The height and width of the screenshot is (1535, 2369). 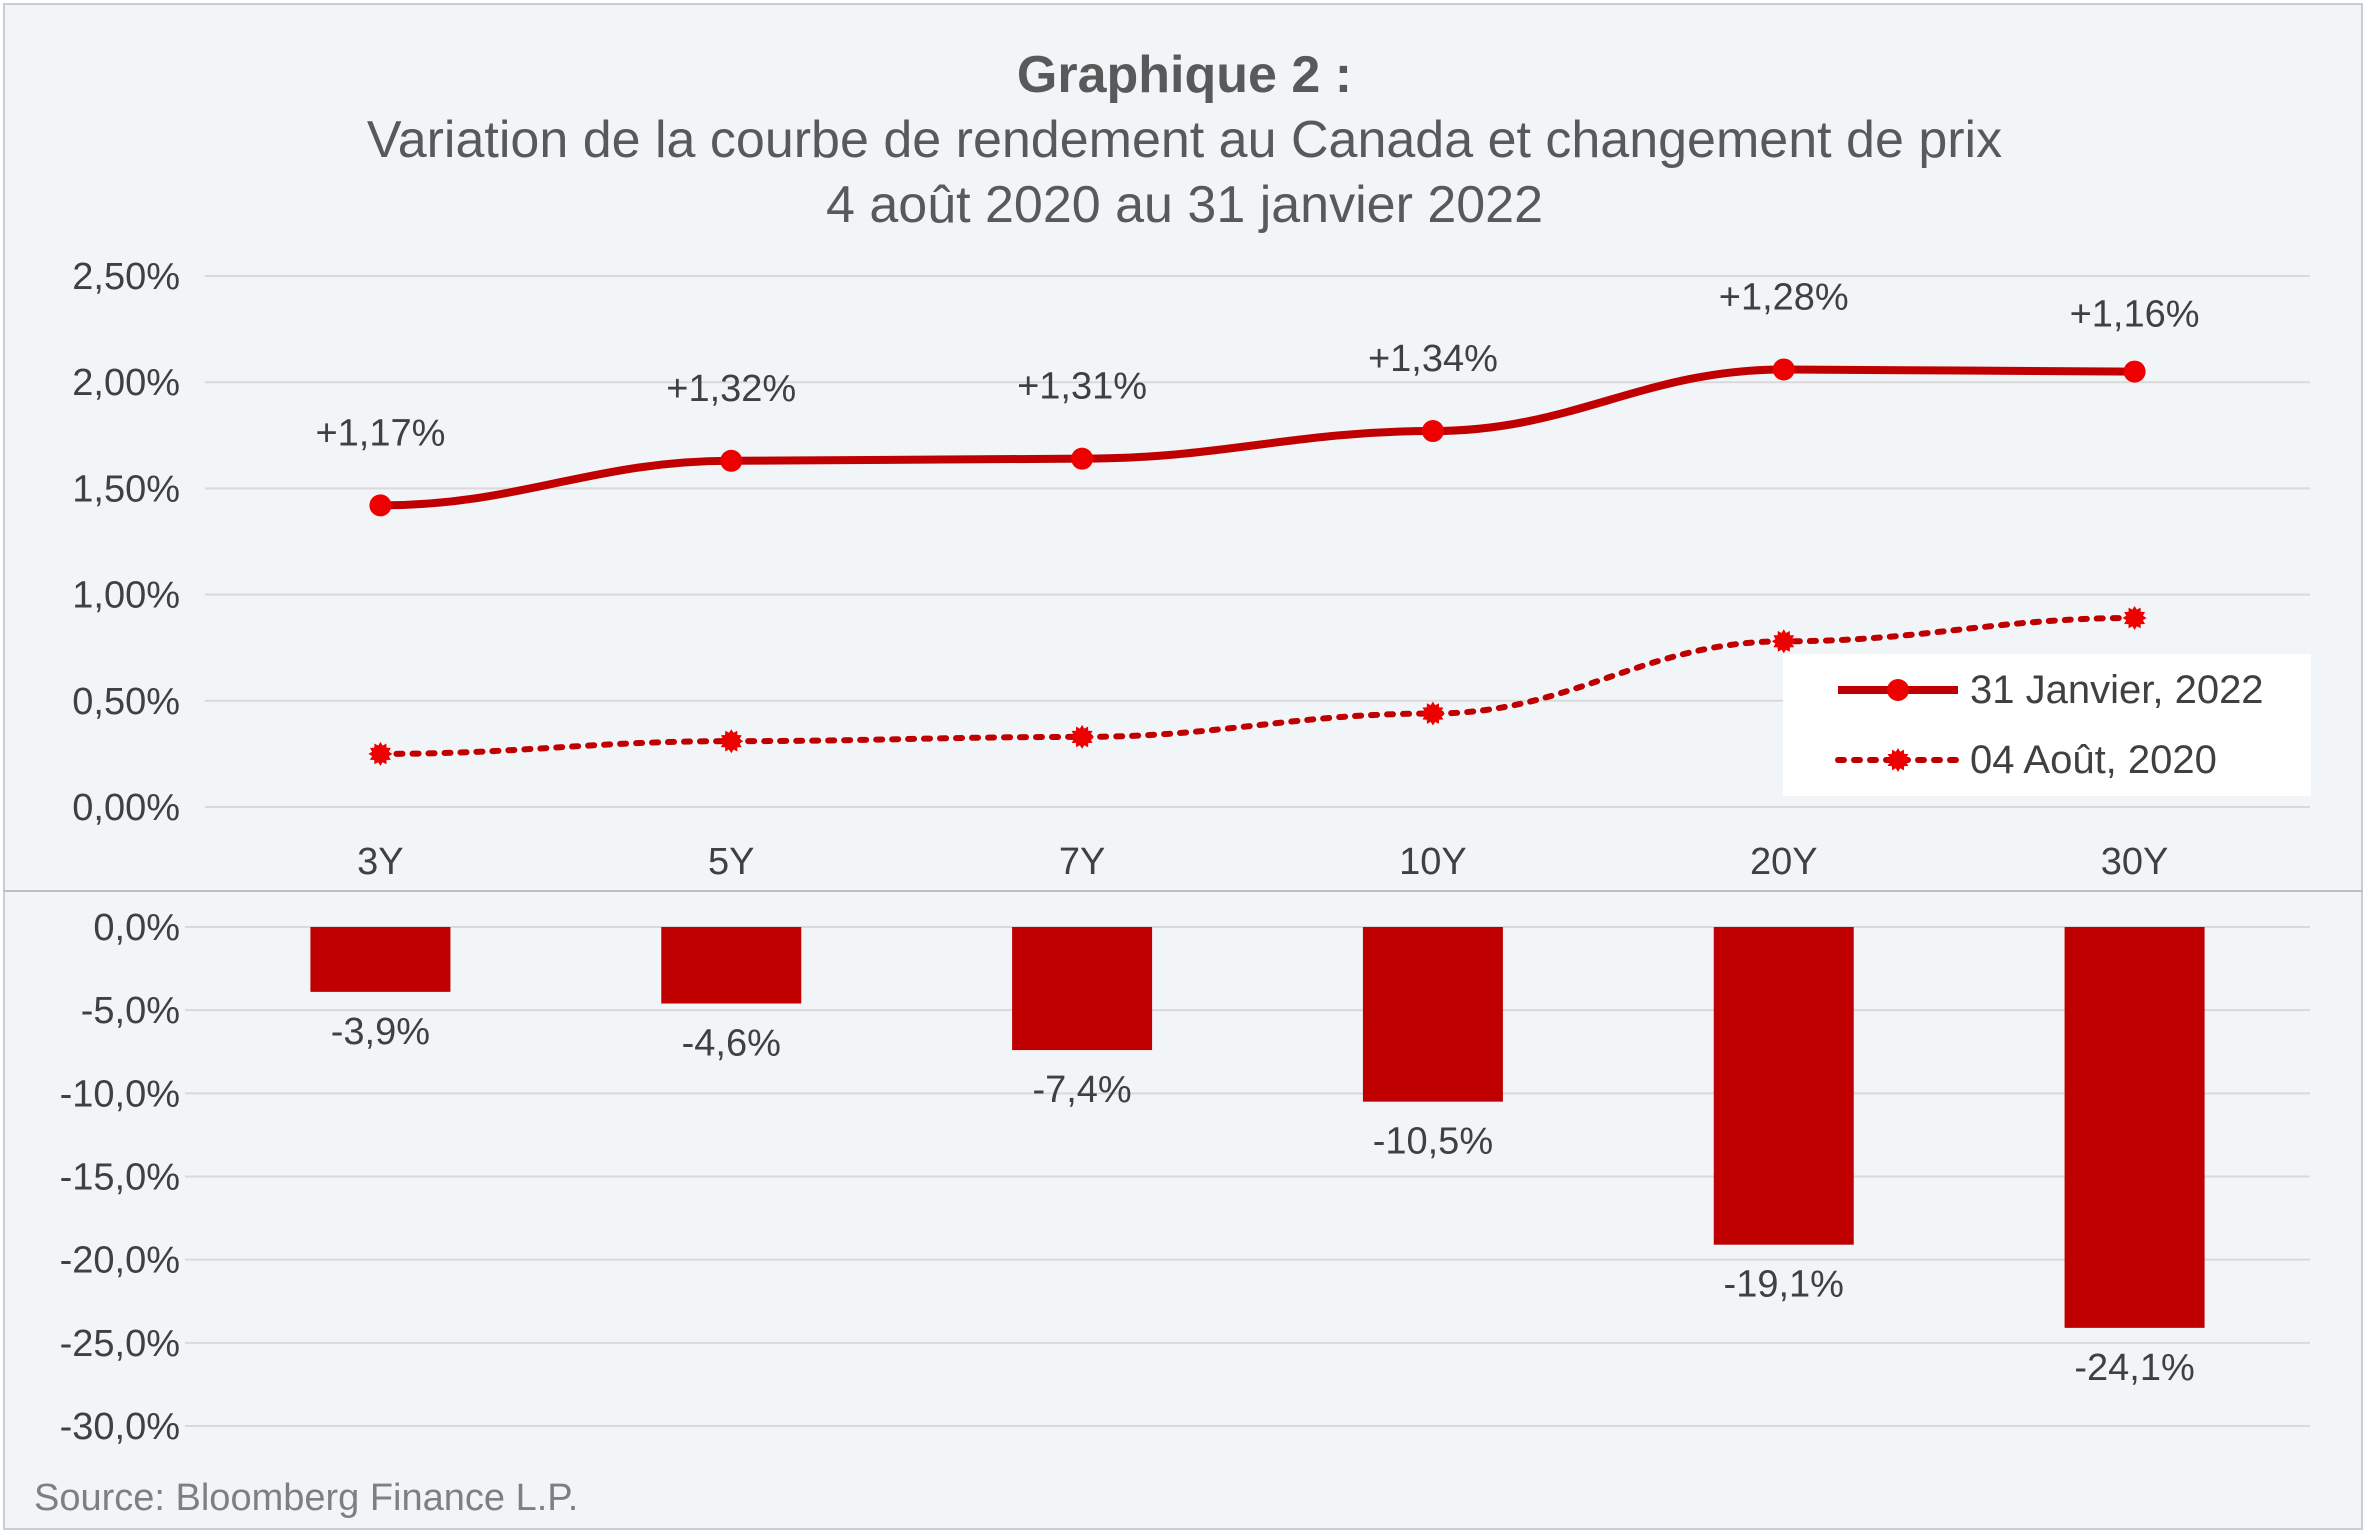 What do you see at coordinates (136, 928) in the screenshot?
I see `bar-y-tick-label: 0,0%` at bounding box center [136, 928].